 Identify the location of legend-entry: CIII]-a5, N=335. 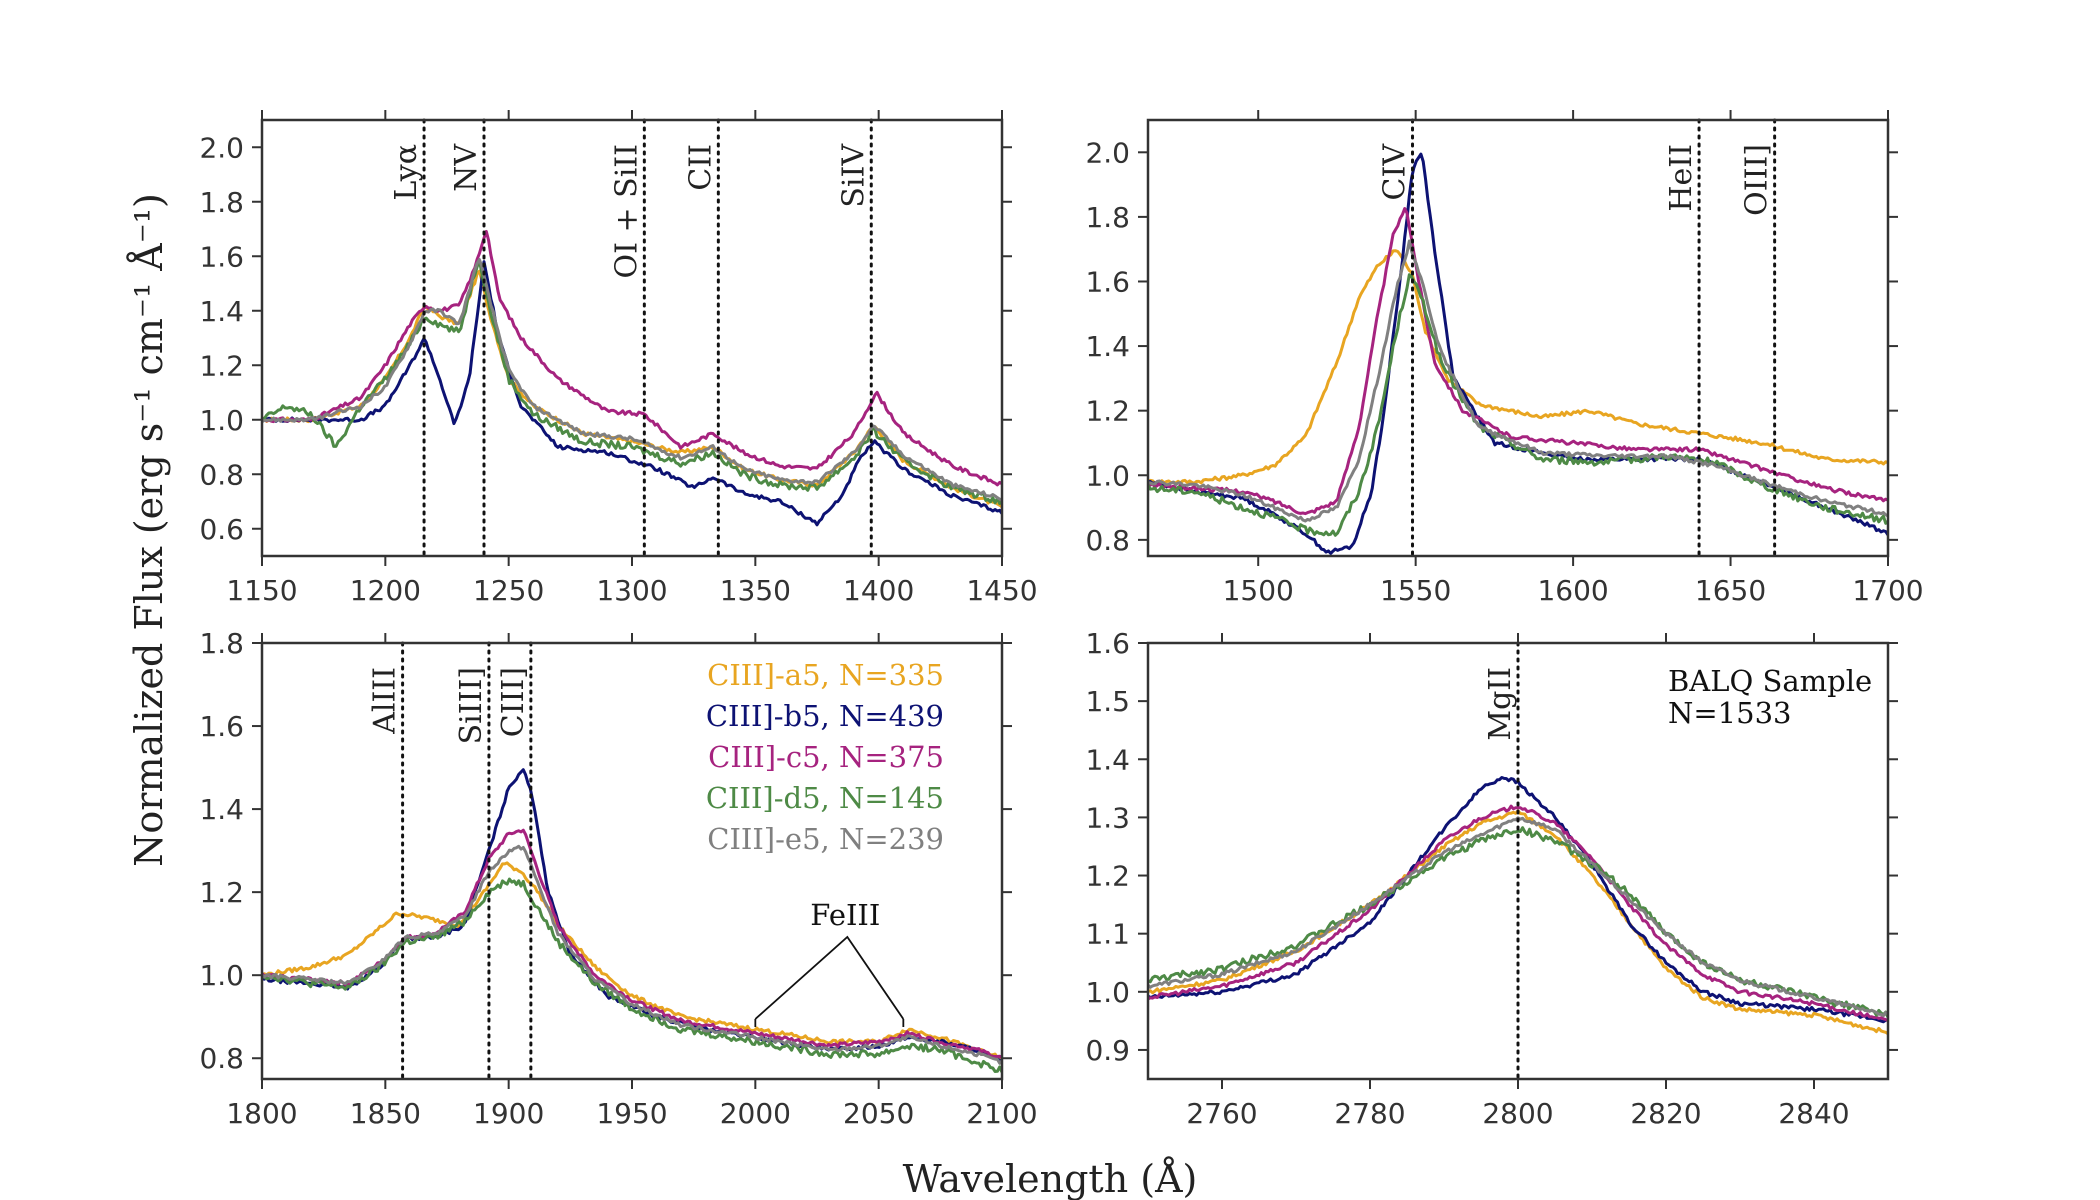
(825, 675).